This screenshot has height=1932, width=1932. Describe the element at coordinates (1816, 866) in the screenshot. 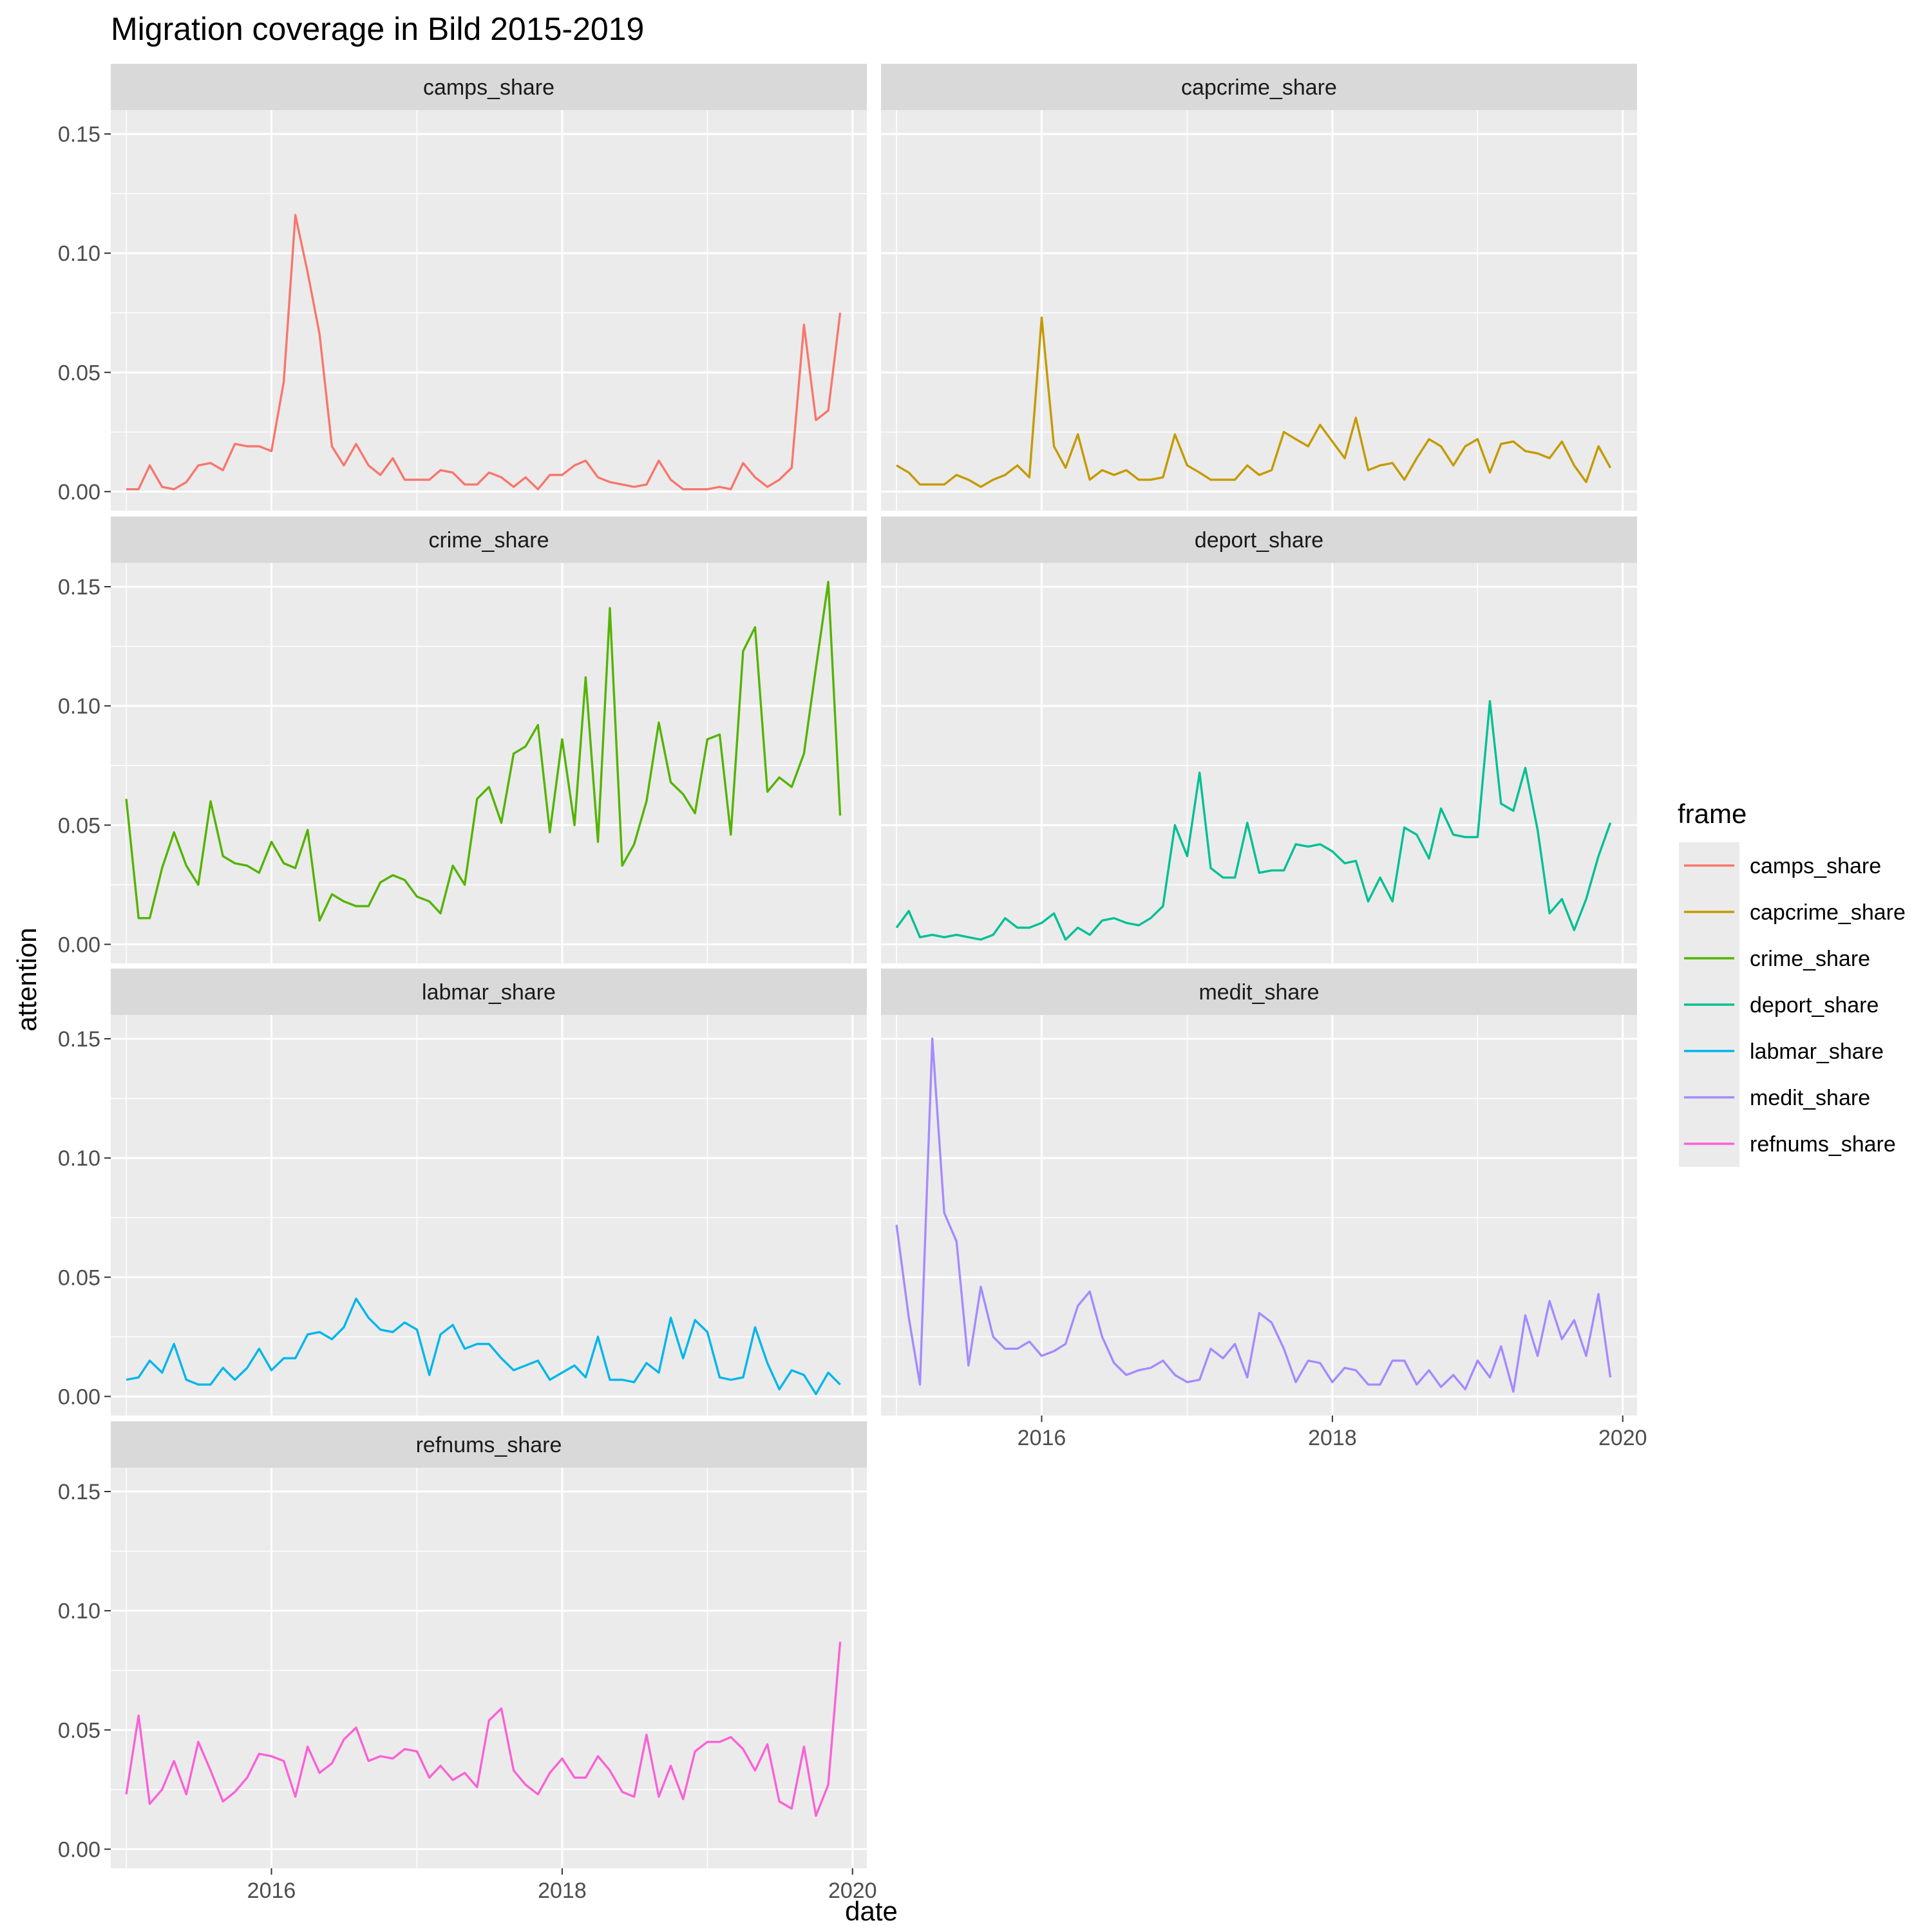

I see `legend-label: camps_share` at that location.